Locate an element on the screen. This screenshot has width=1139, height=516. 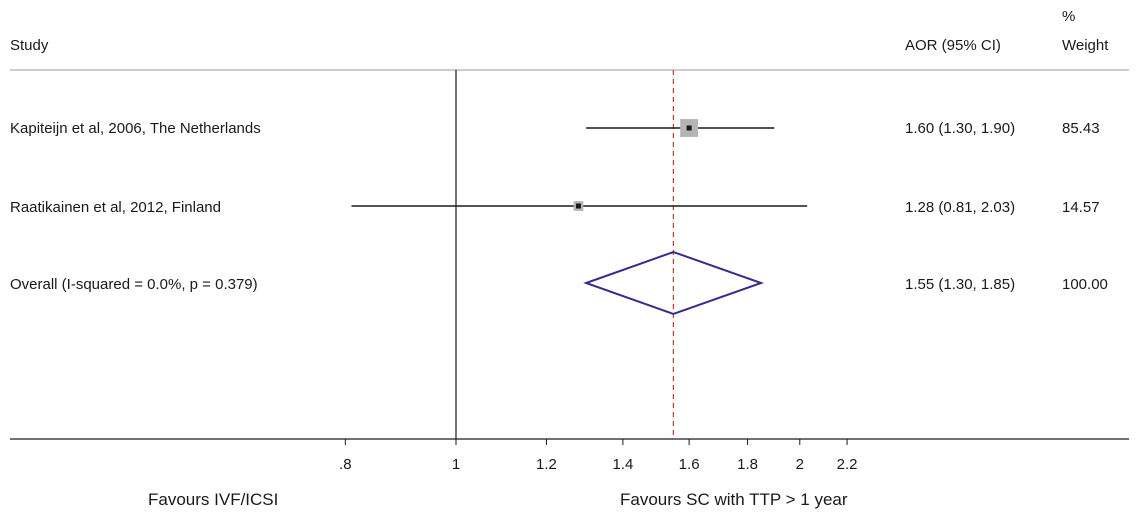
x-tick-label: .8 is located at coordinates (345, 464).